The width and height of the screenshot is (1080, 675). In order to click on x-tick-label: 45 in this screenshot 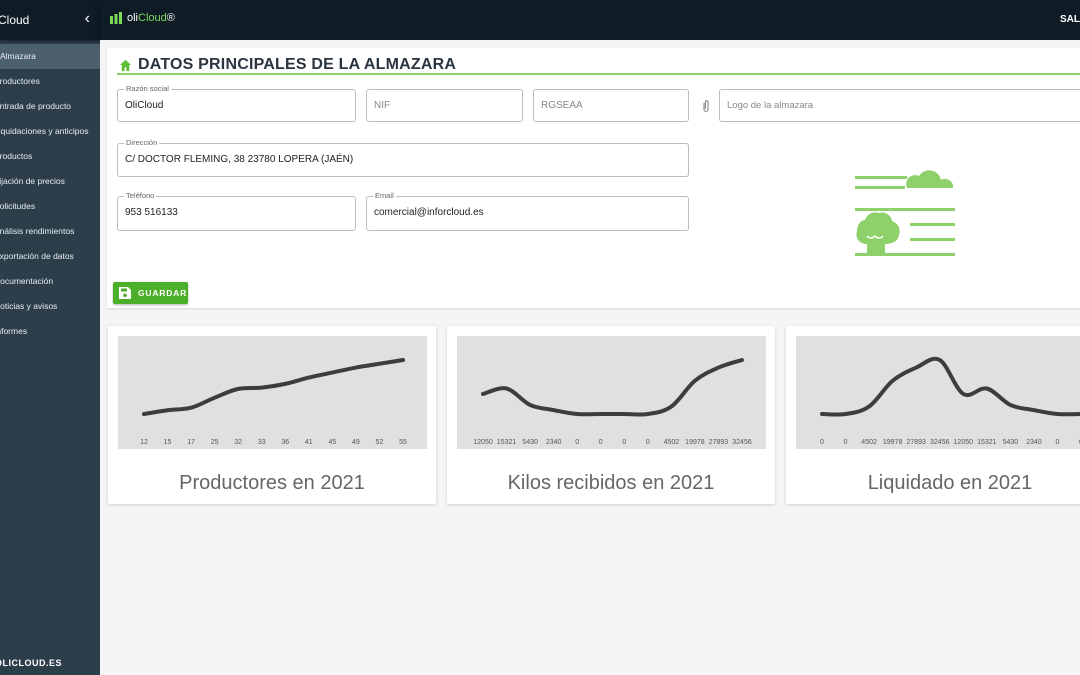, I will do `click(332, 442)`.